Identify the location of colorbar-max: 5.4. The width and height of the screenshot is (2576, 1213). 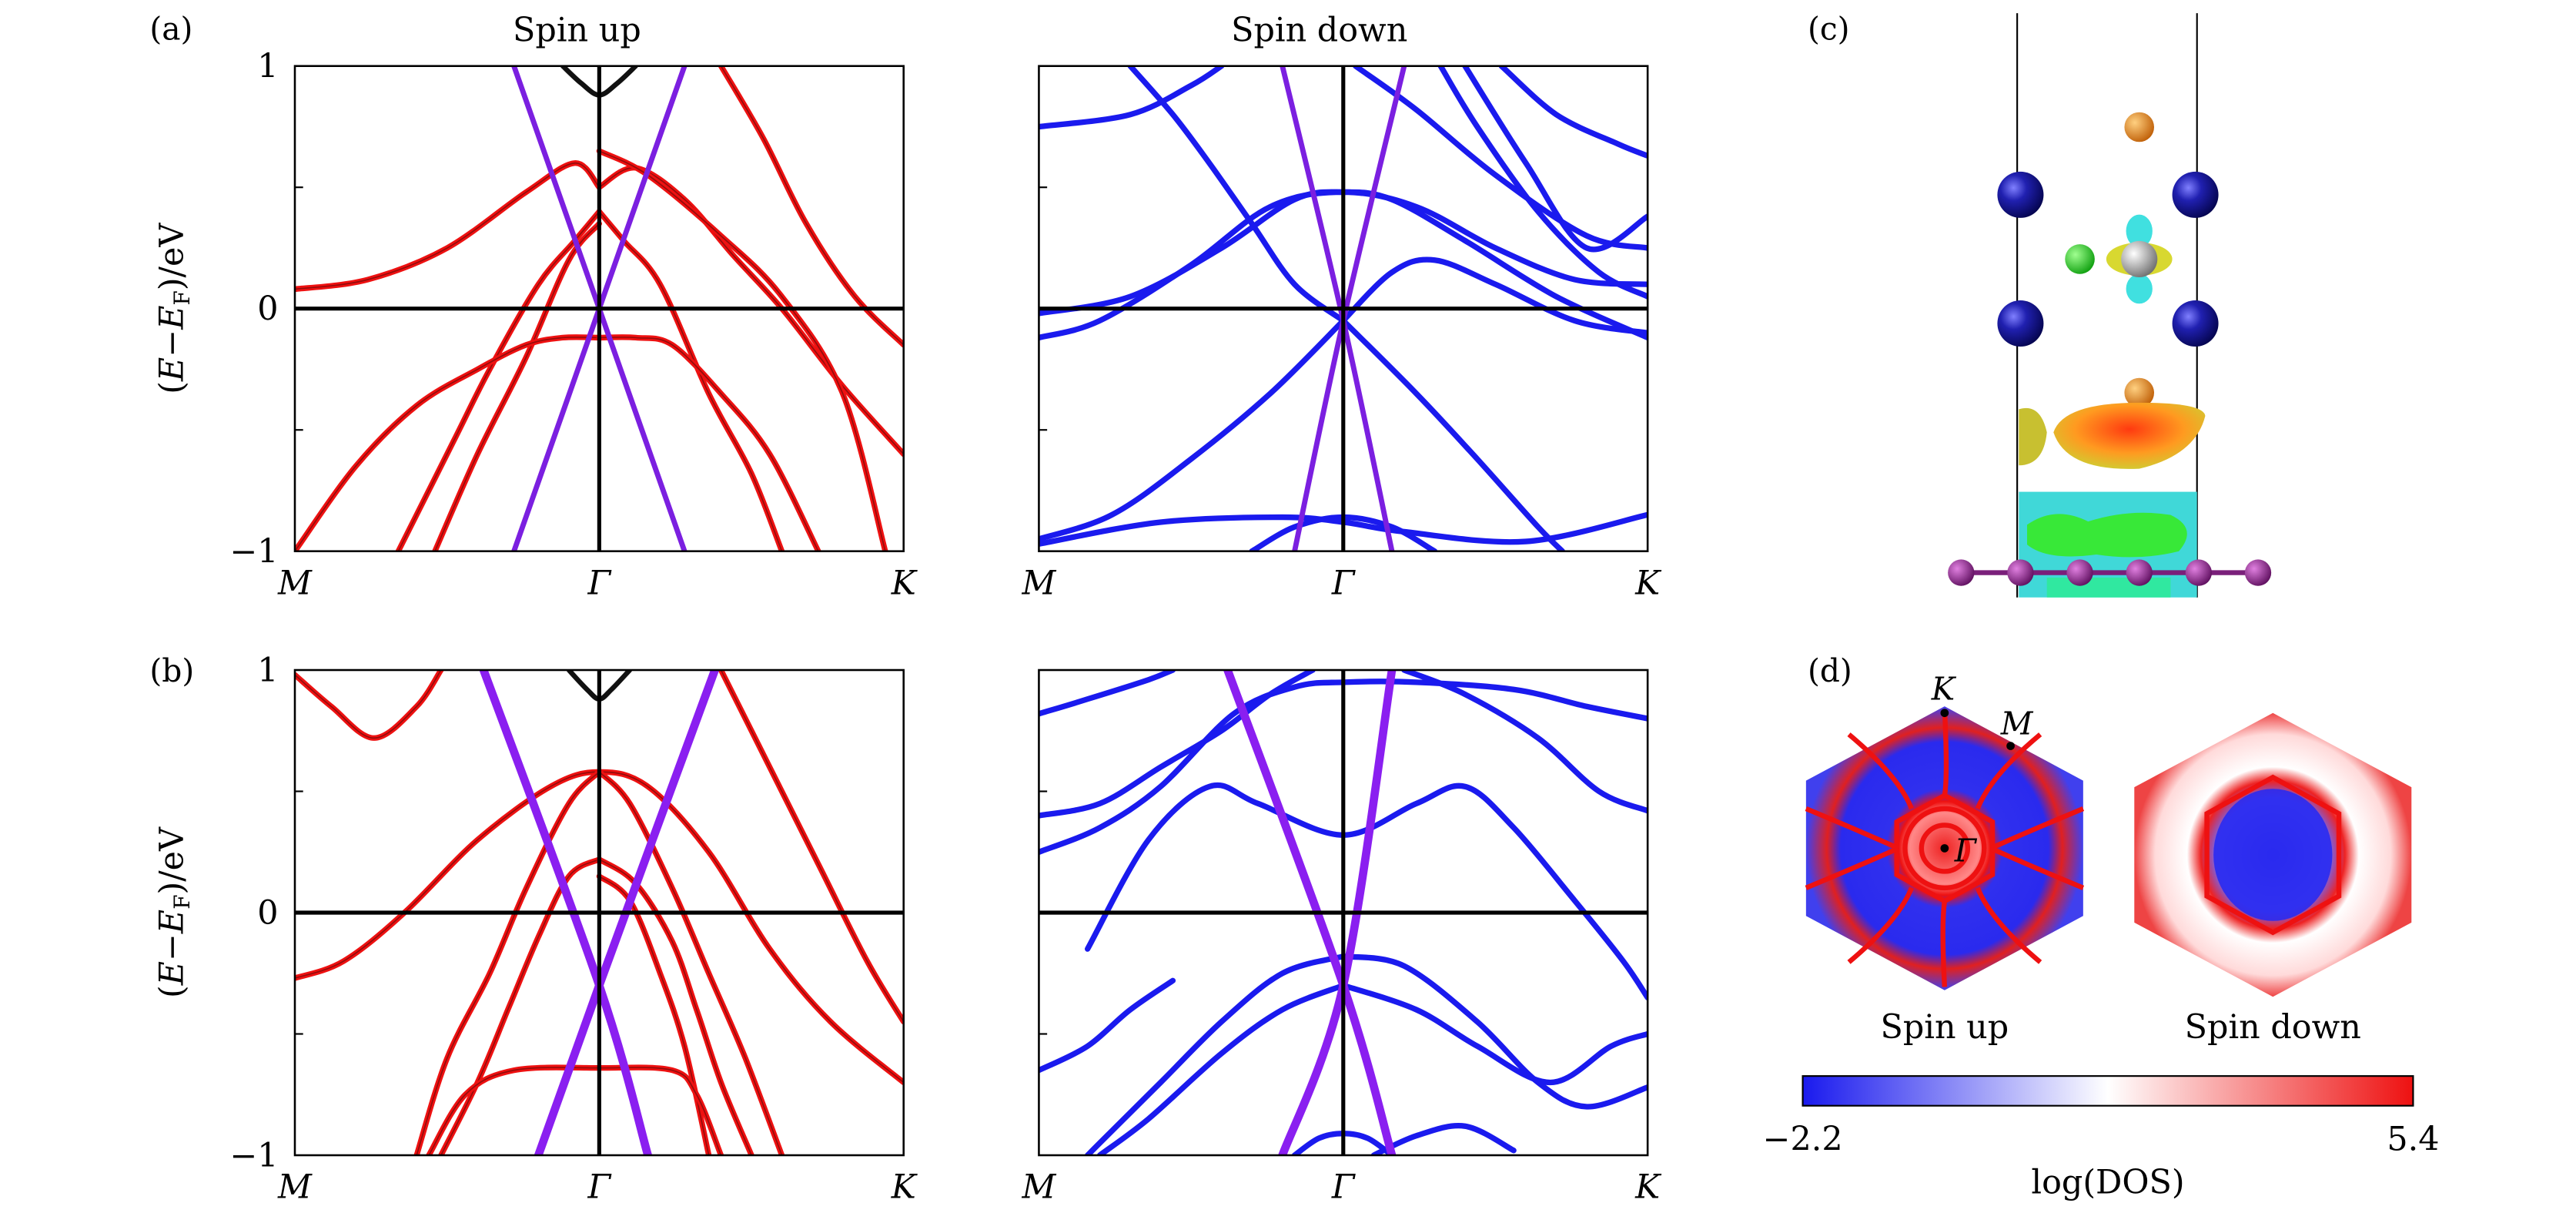
(2413, 1140).